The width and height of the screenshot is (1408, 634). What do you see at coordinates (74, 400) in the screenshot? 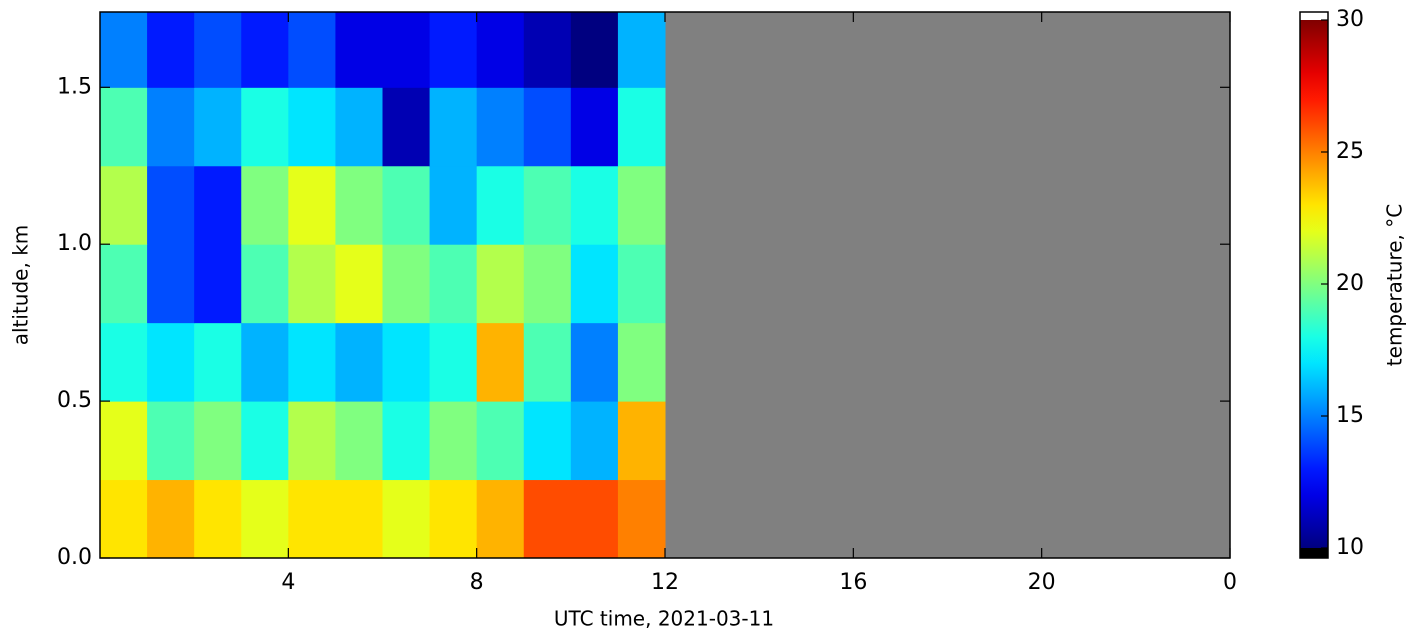
I see `y-tick-label: 0.5` at bounding box center [74, 400].